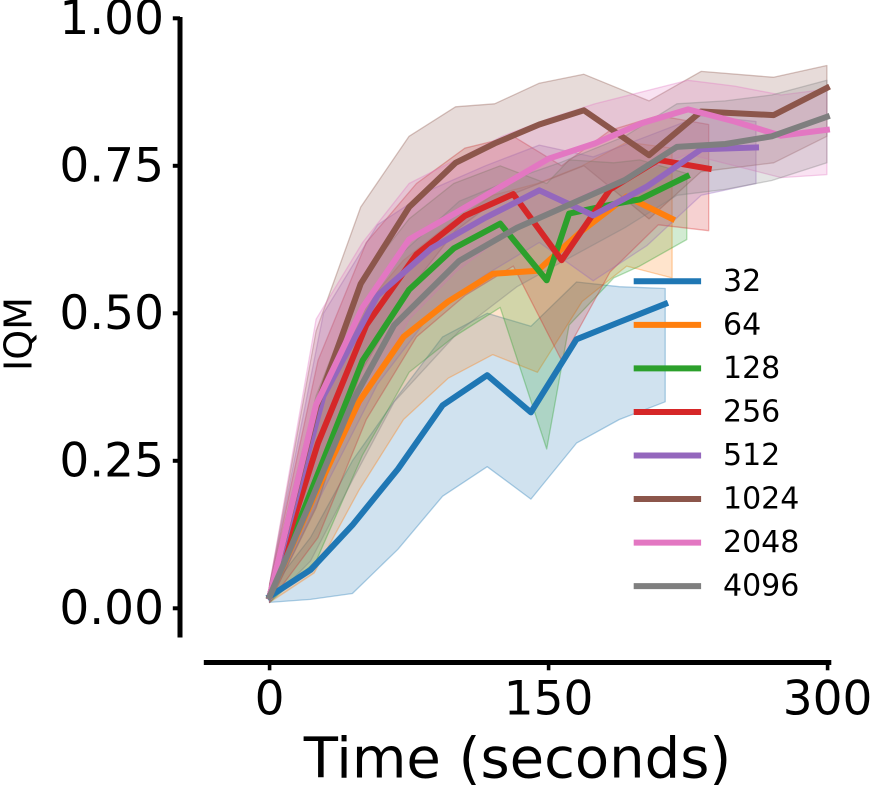 The image size is (875, 791). What do you see at coordinates (111, 313) in the screenshot?
I see `y-tick-label: 0.50` at bounding box center [111, 313].